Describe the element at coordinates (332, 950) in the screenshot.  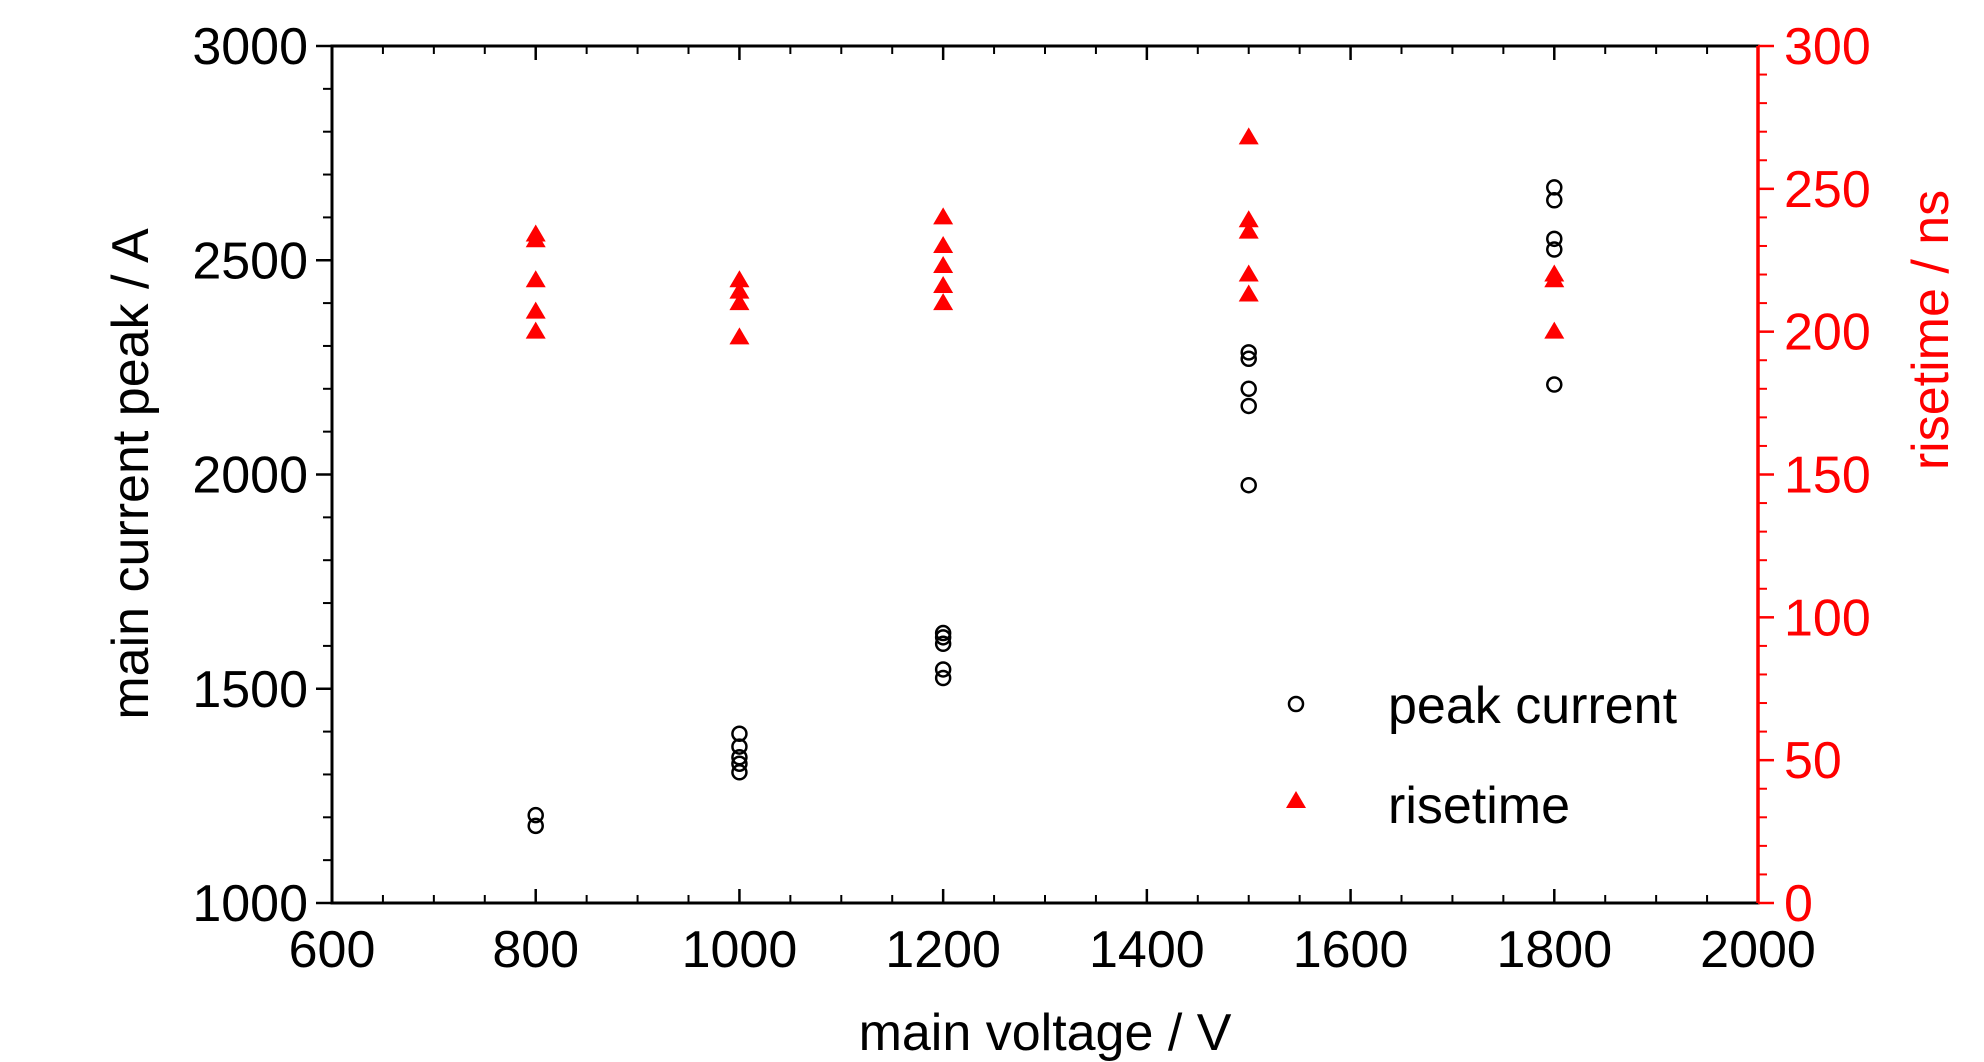
I see `x-tick-label: 600` at that location.